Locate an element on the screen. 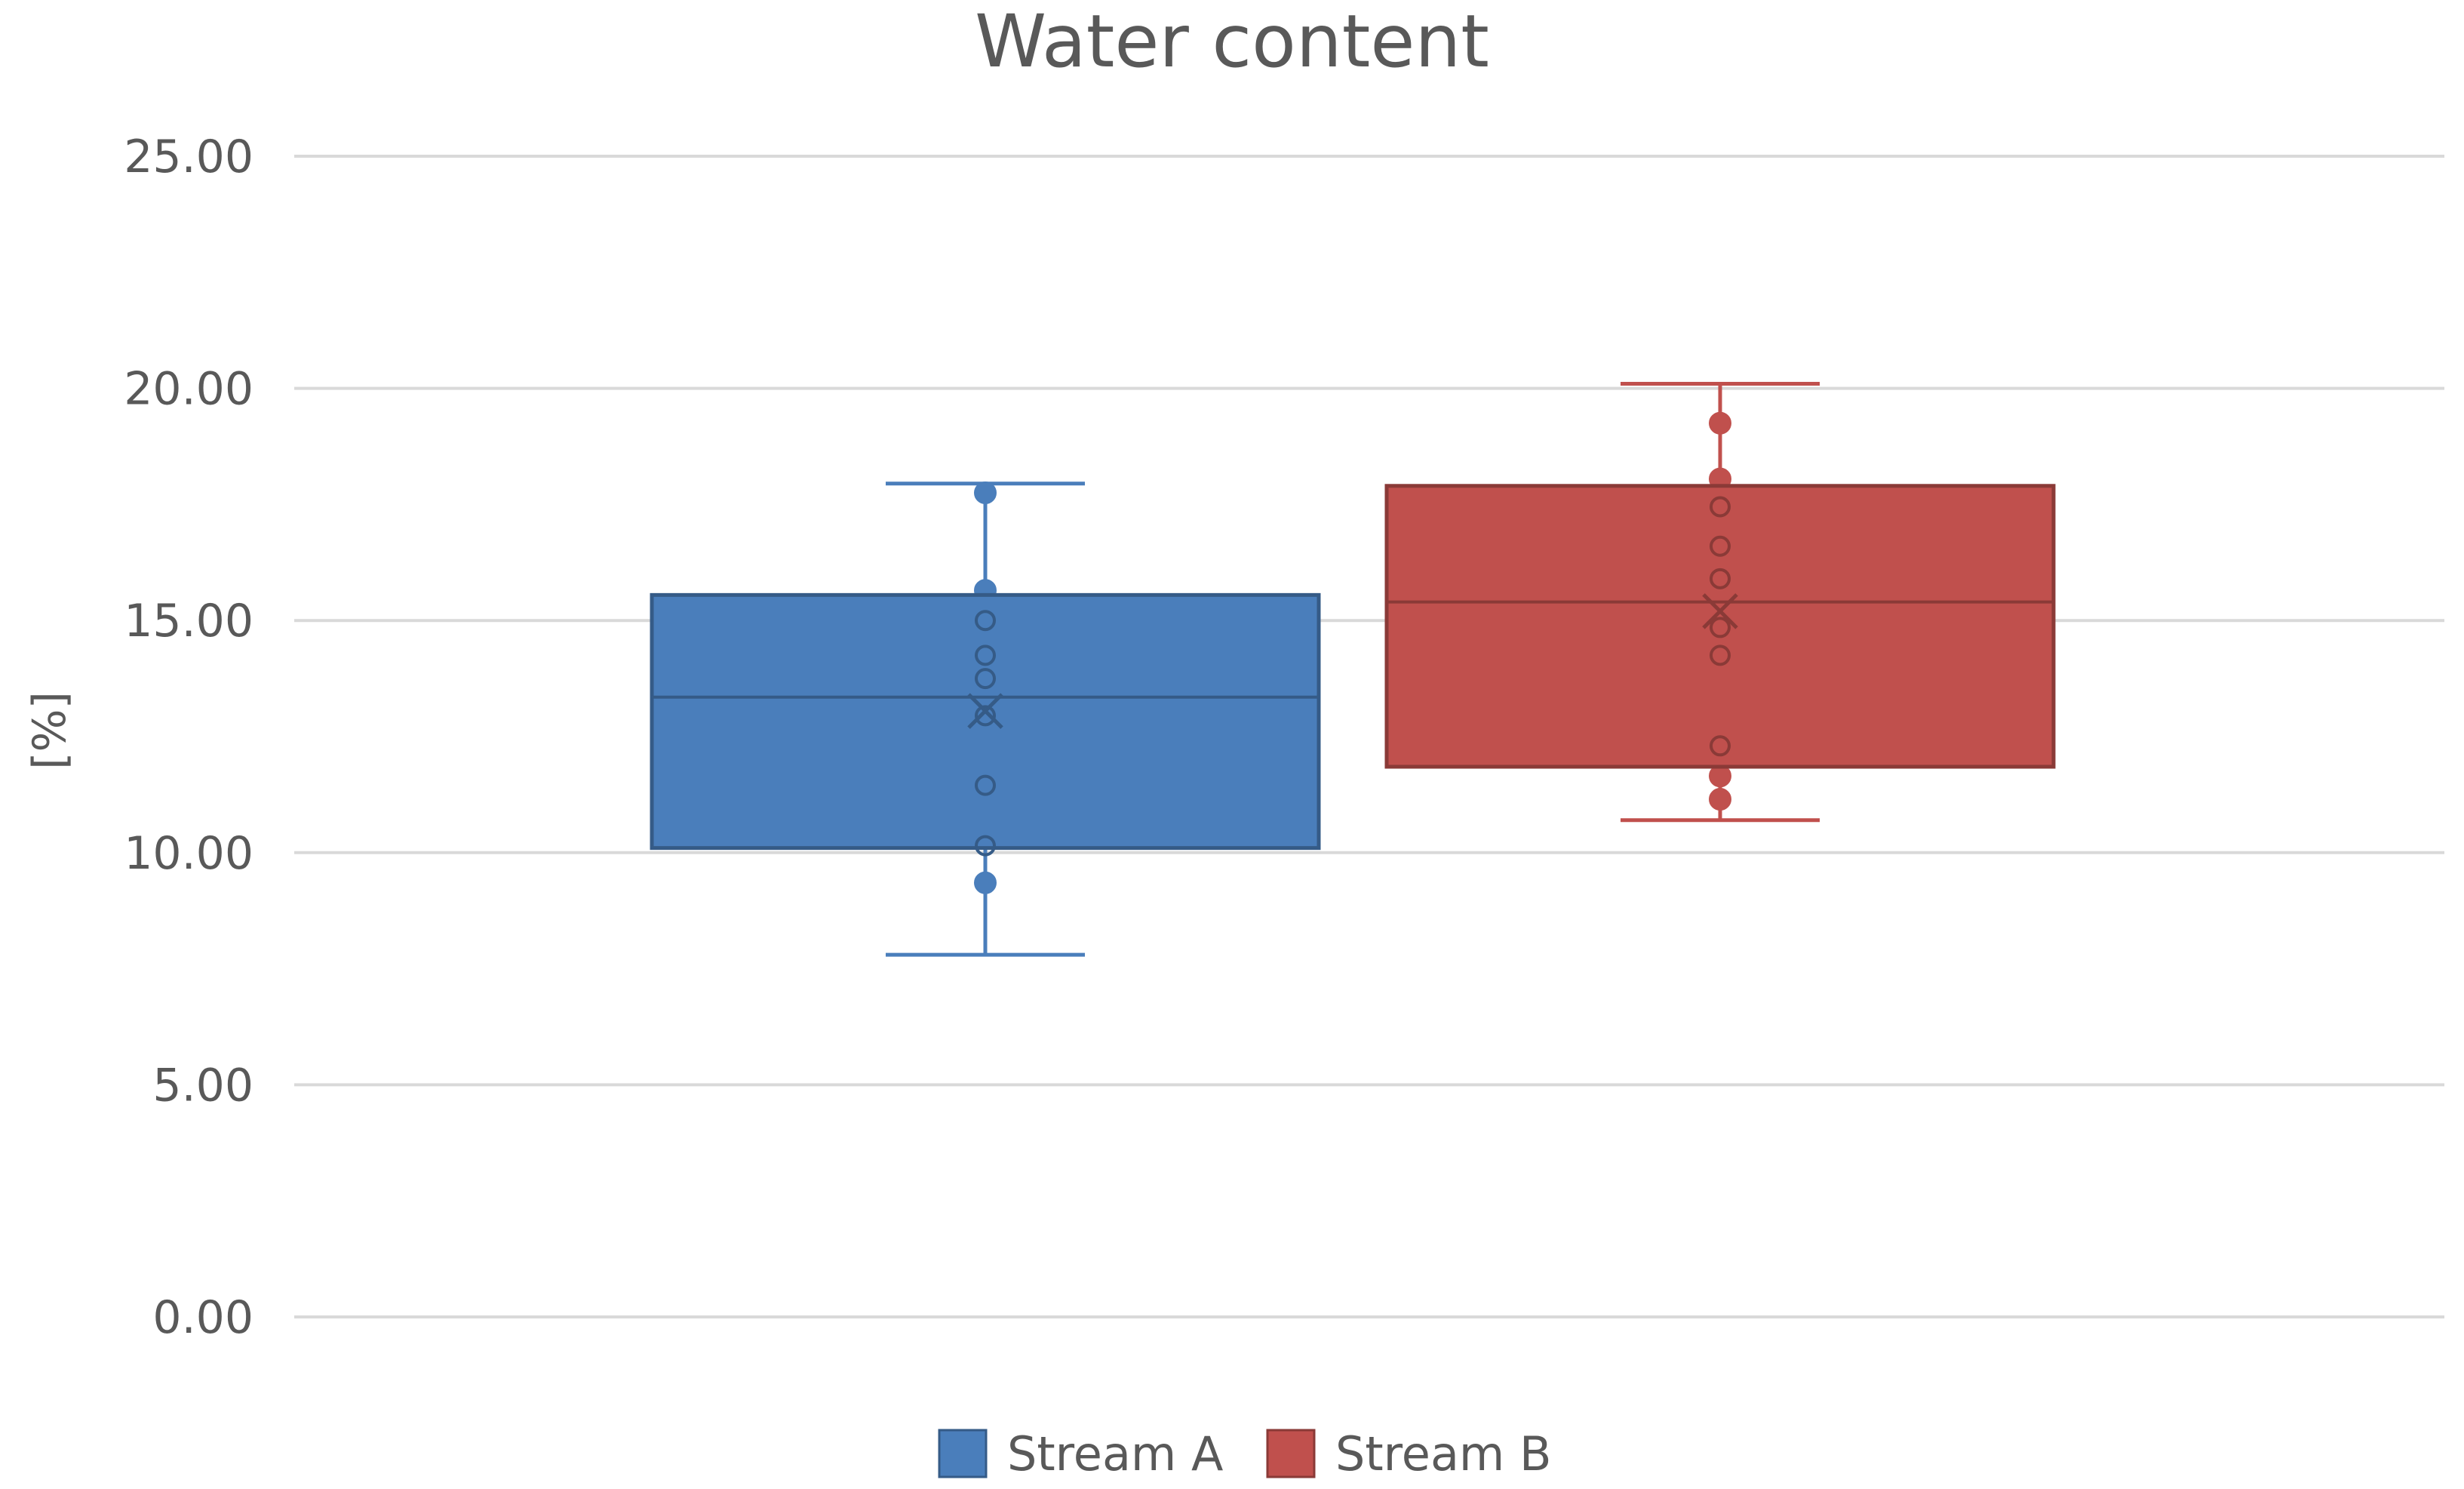 Image resolution: width=2464 pixels, height=1489 pixels. y-tick-label: 15.00 is located at coordinates (188, 621).